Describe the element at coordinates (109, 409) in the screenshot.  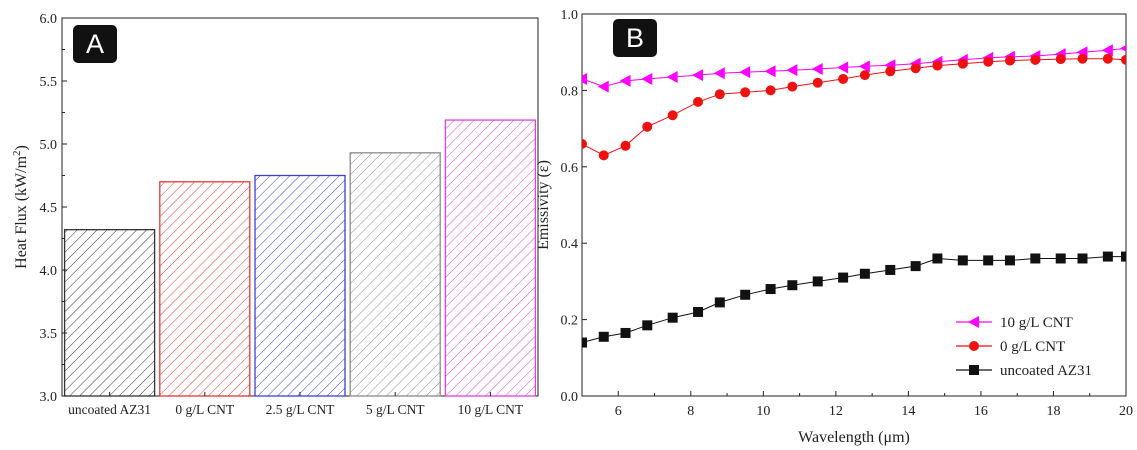
I see `x-tick-label: uncoated AZ31` at that location.